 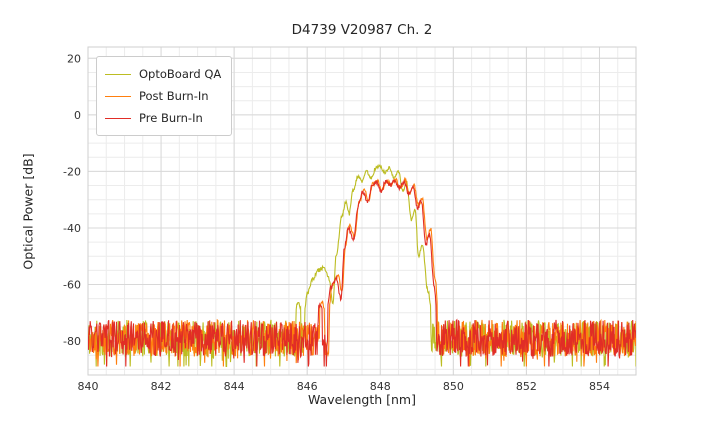 What do you see at coordinates (77, 115) in the screenshot?
I see `svg-text: 0` at bounding box center [77, 115].